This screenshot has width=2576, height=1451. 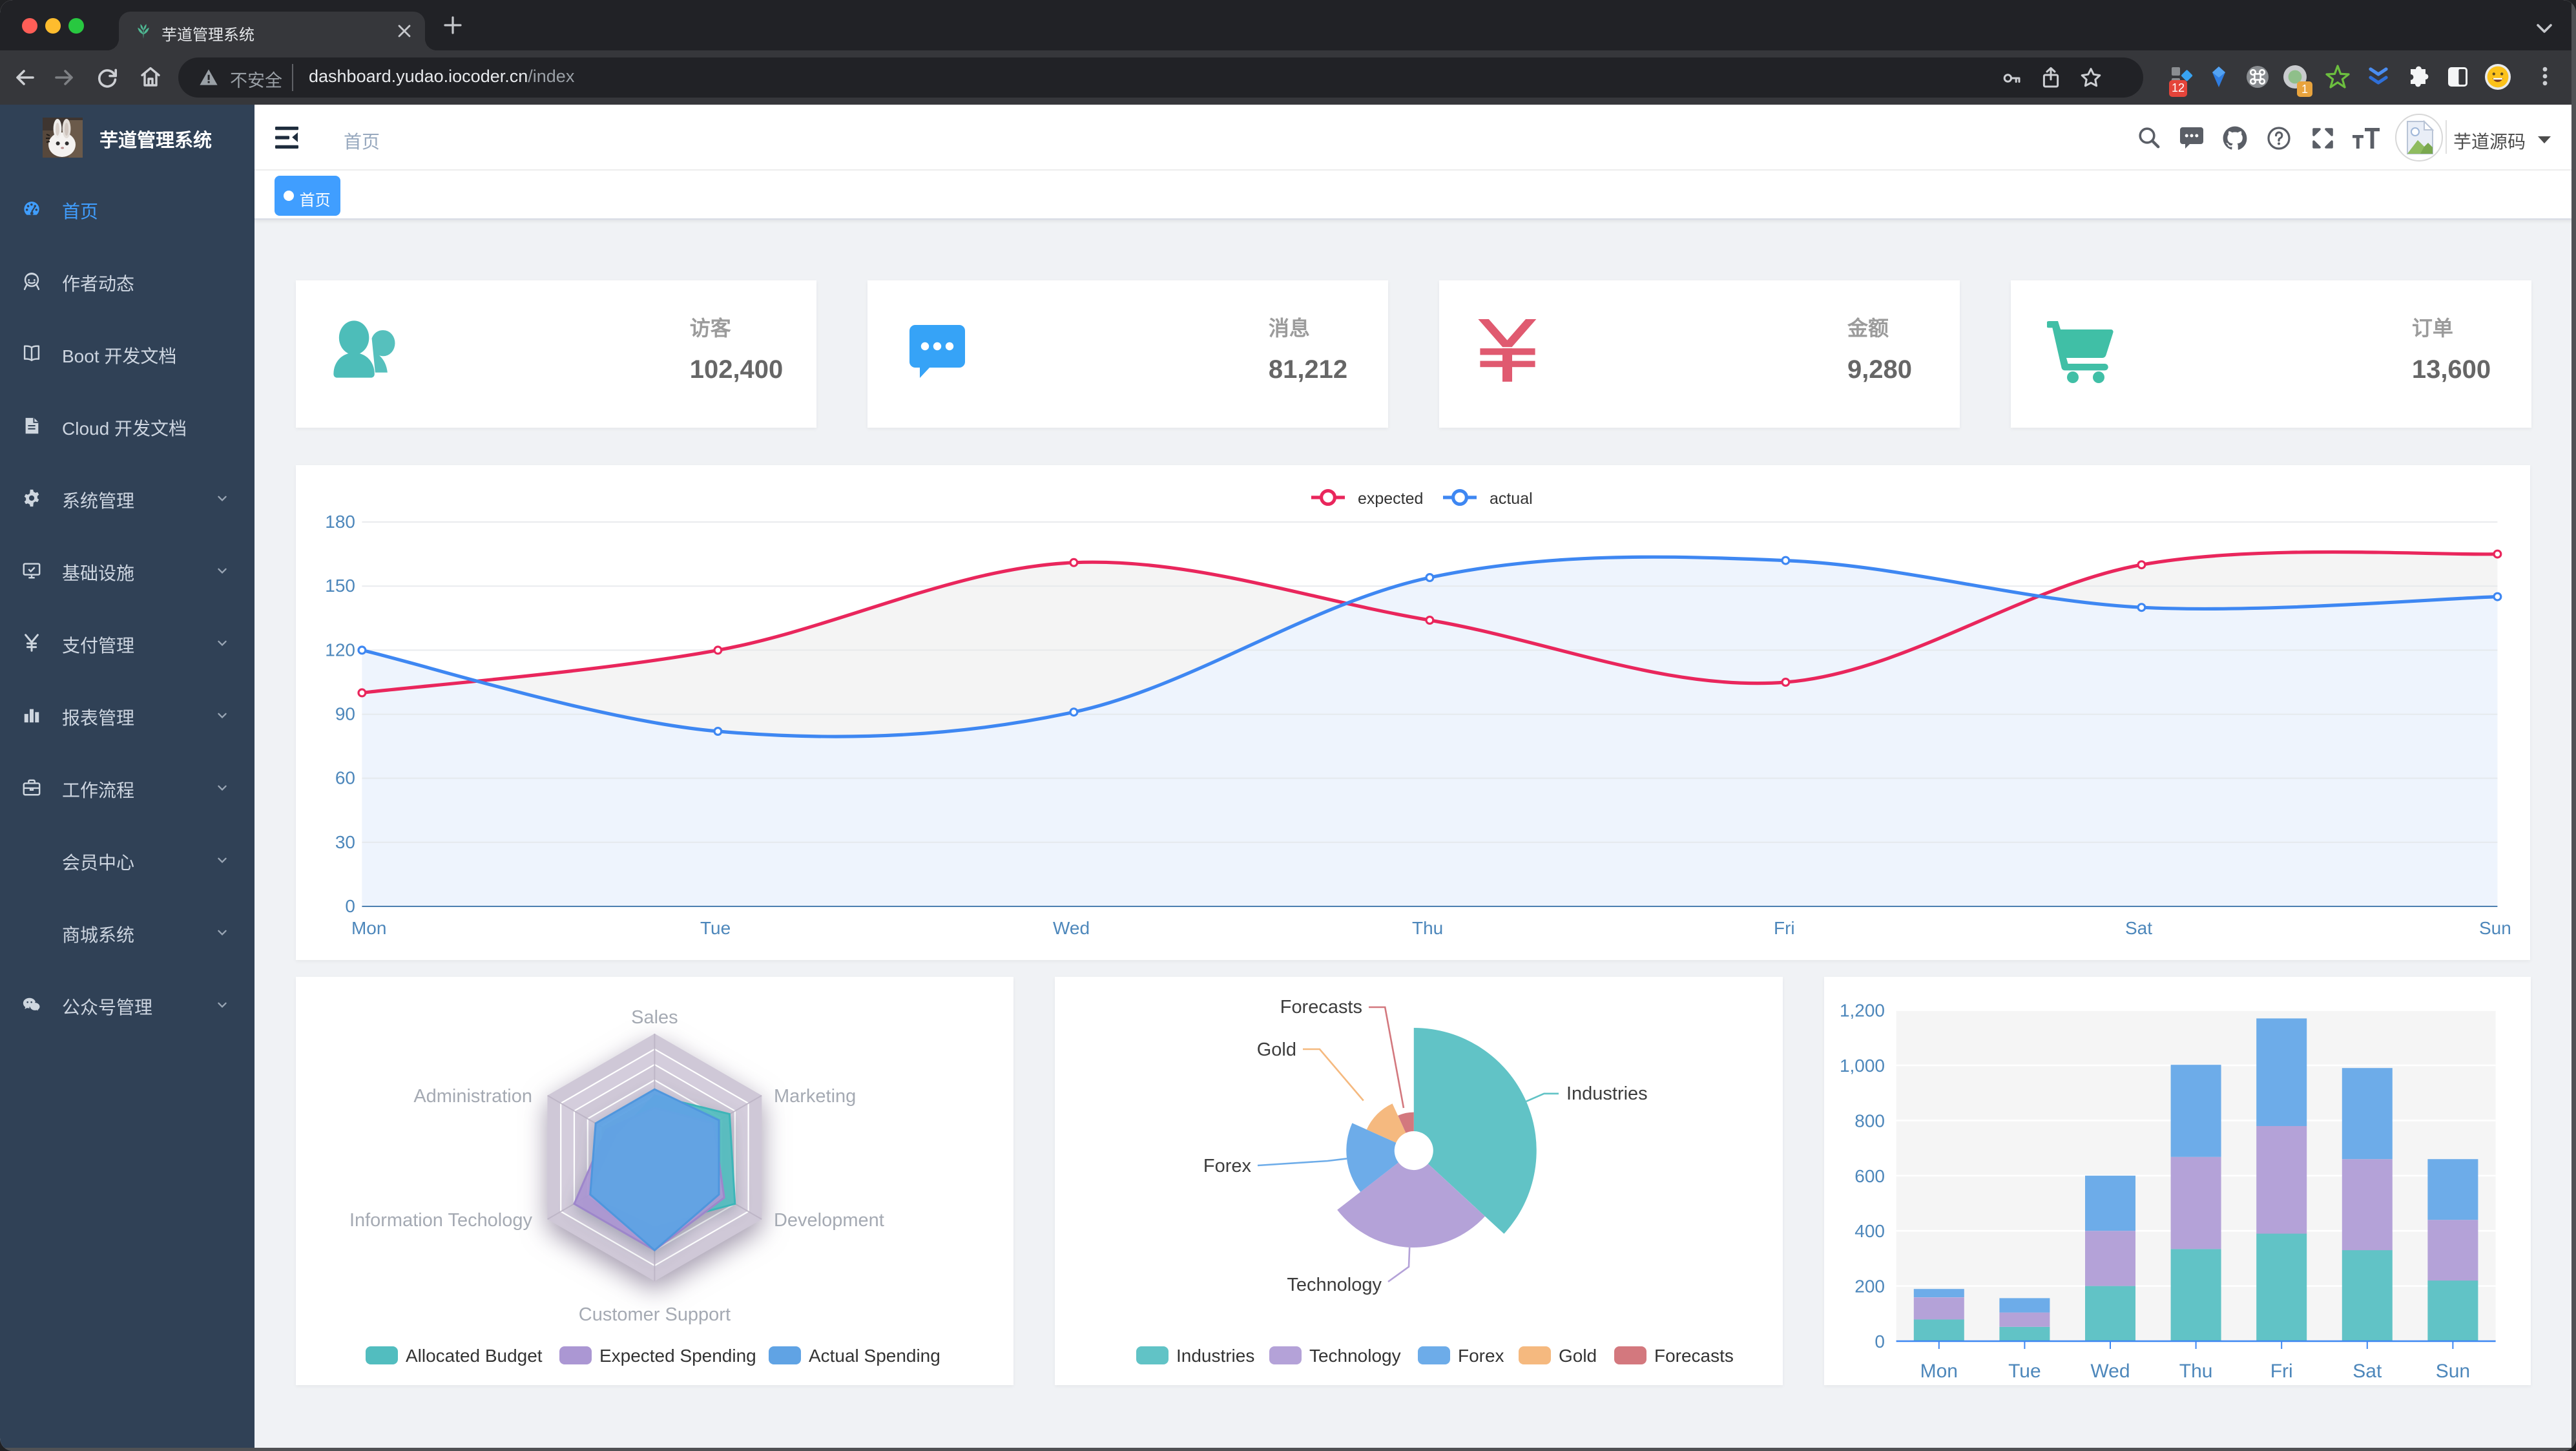 I want to click on svg-text: 200, so click(x=1870, y=1287).